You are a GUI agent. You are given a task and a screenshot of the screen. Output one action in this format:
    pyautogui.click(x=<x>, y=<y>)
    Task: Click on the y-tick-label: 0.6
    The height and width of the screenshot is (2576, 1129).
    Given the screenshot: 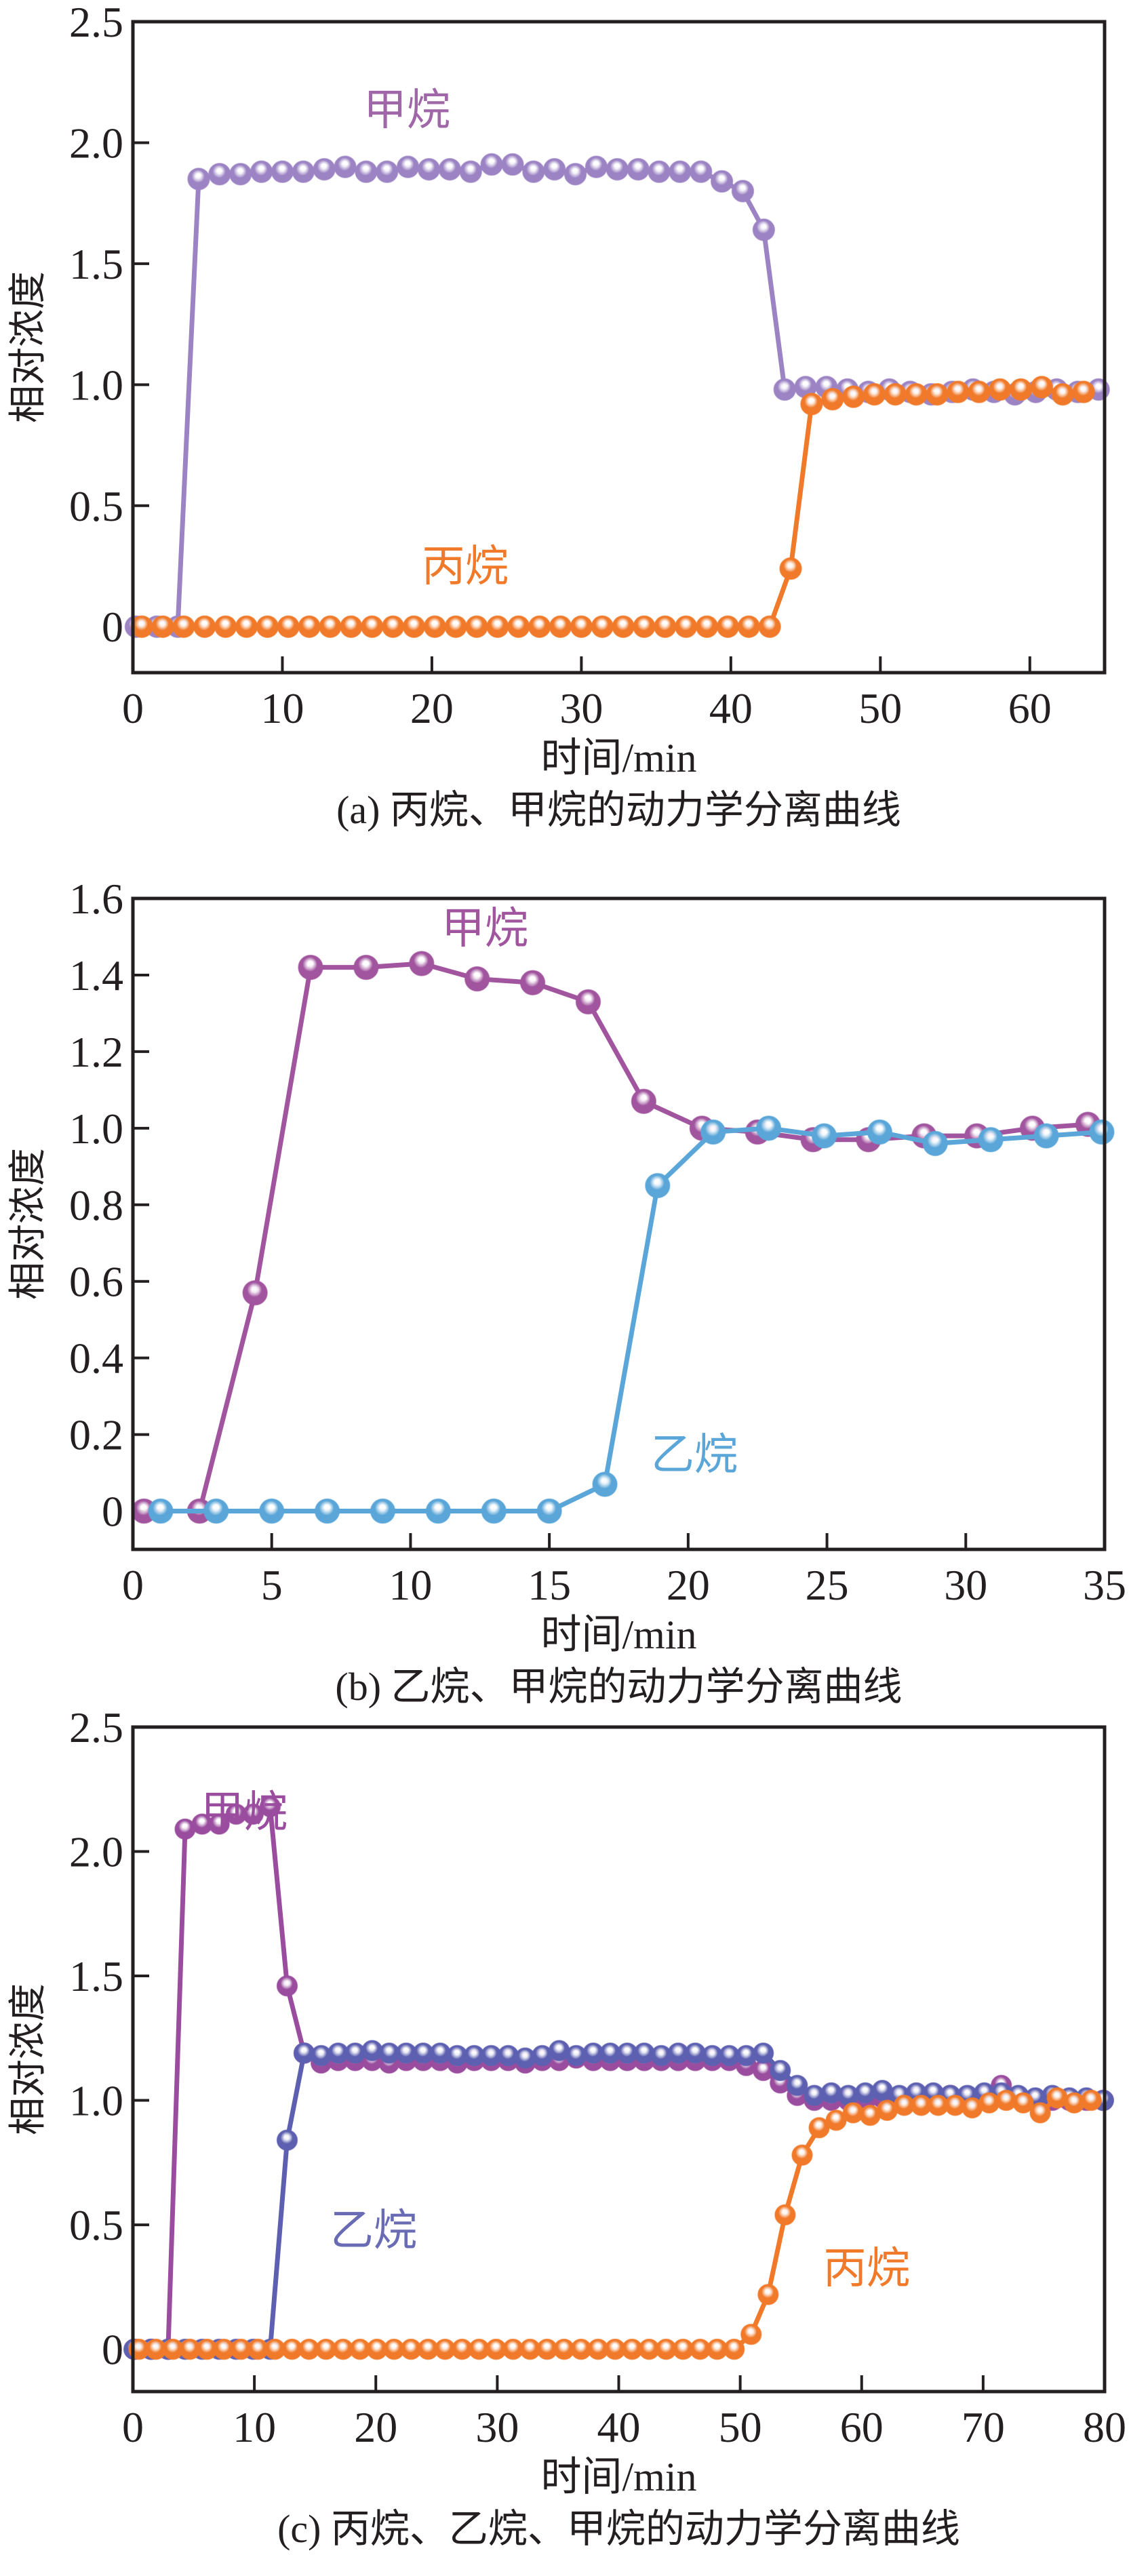 What is the action you would take?
    pyautogui.click(x=96, y=1282)
    